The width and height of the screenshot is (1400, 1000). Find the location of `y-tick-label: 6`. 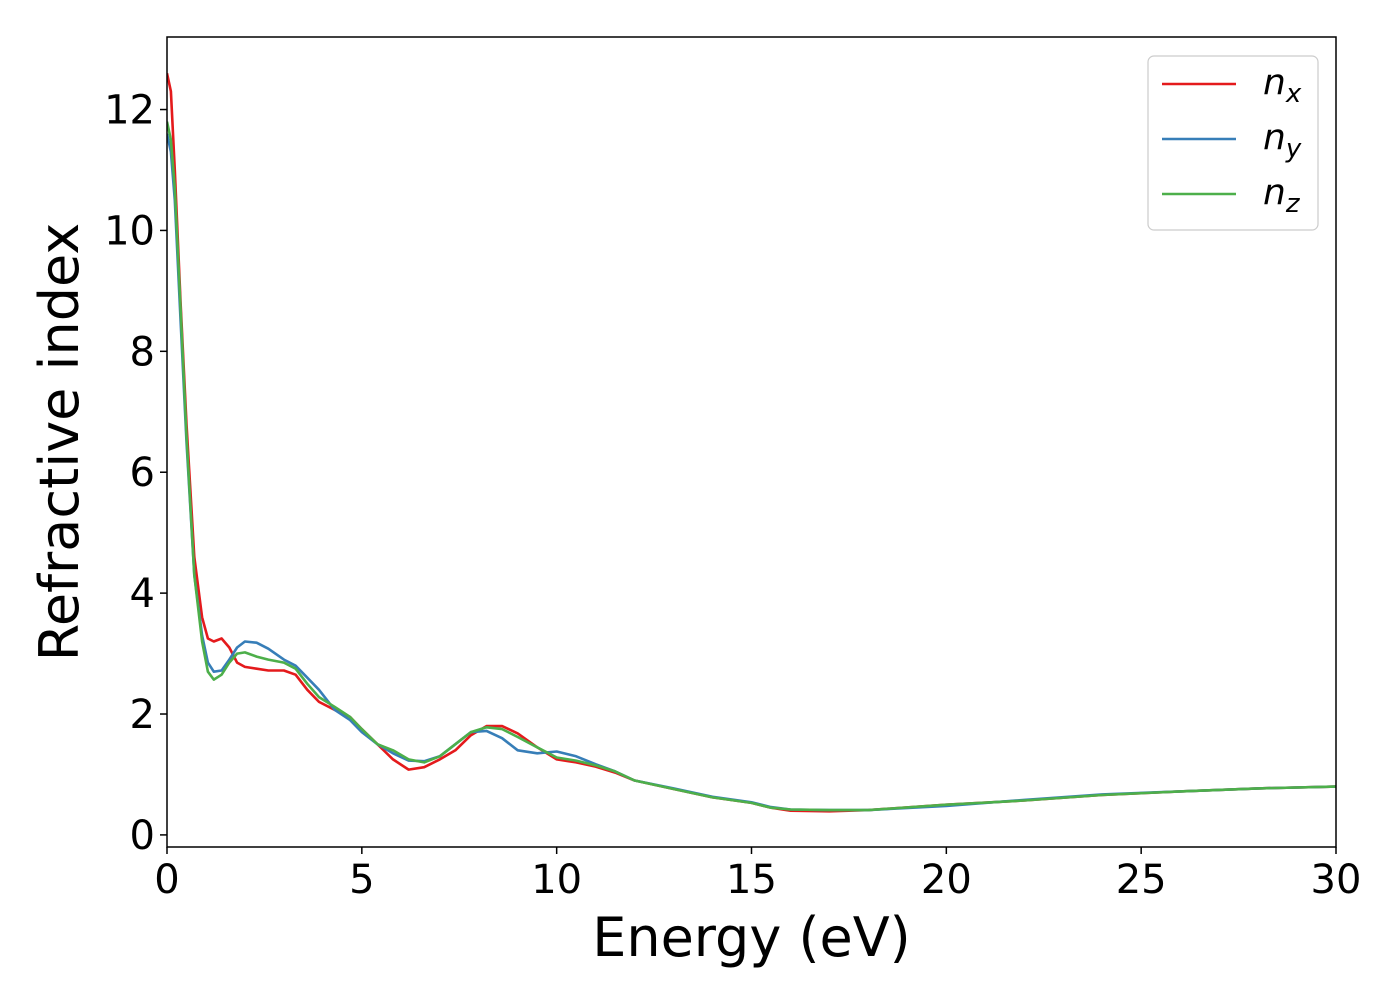

y-tick-label: 6 is located at coordinates (142, 473).